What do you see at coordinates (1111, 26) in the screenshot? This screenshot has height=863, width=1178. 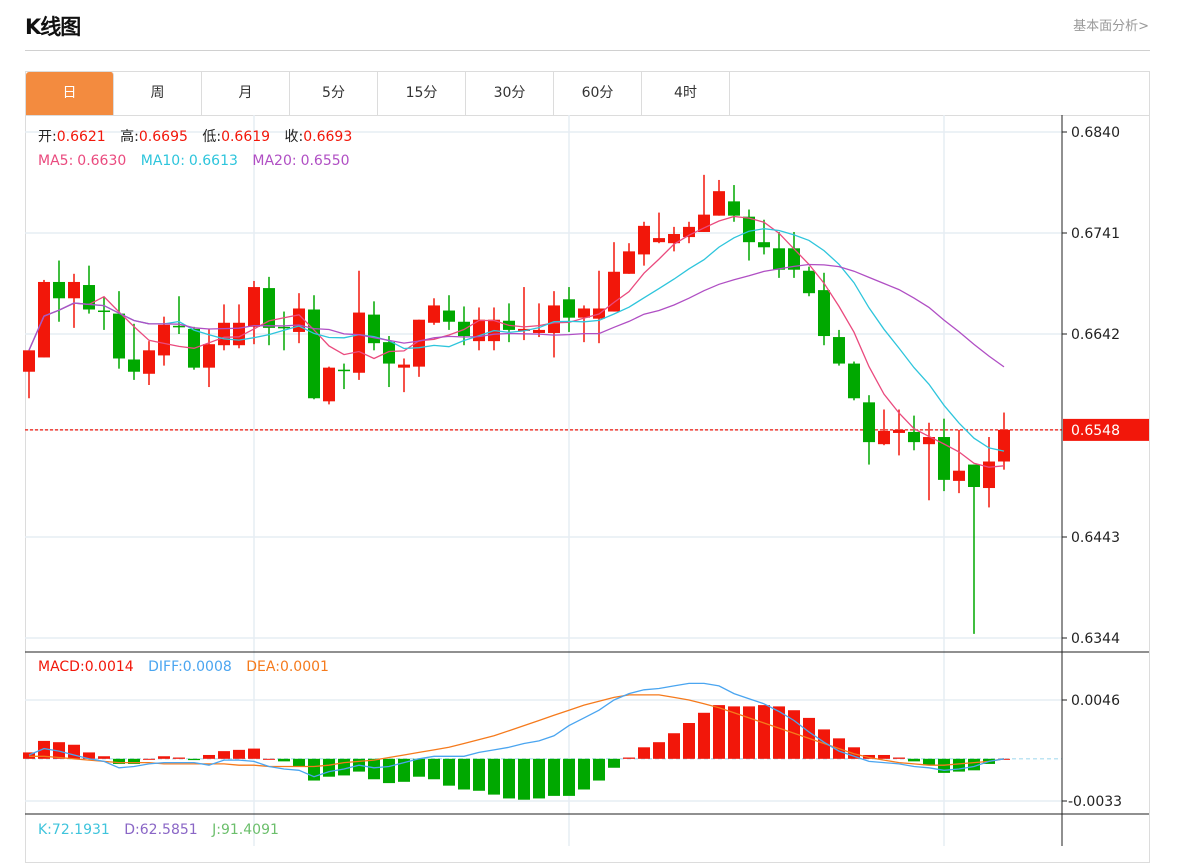 I see `fundamental-analysis-link: 基本面分析>` at bounding box center [1111, 26].